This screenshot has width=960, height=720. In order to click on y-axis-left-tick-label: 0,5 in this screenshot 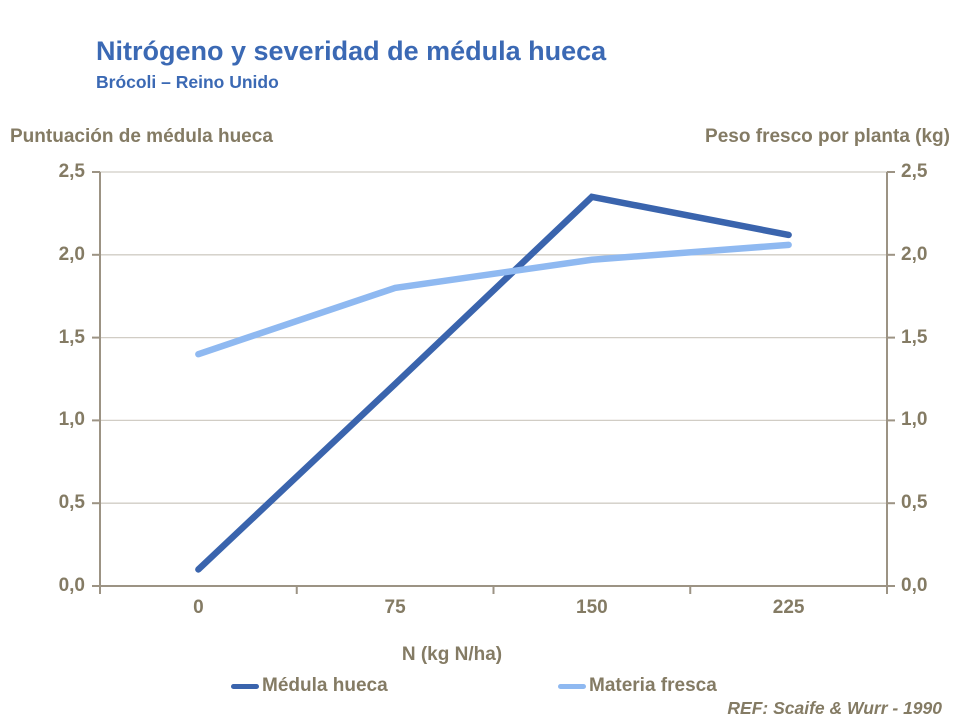, I will do `click(71, 503)`.